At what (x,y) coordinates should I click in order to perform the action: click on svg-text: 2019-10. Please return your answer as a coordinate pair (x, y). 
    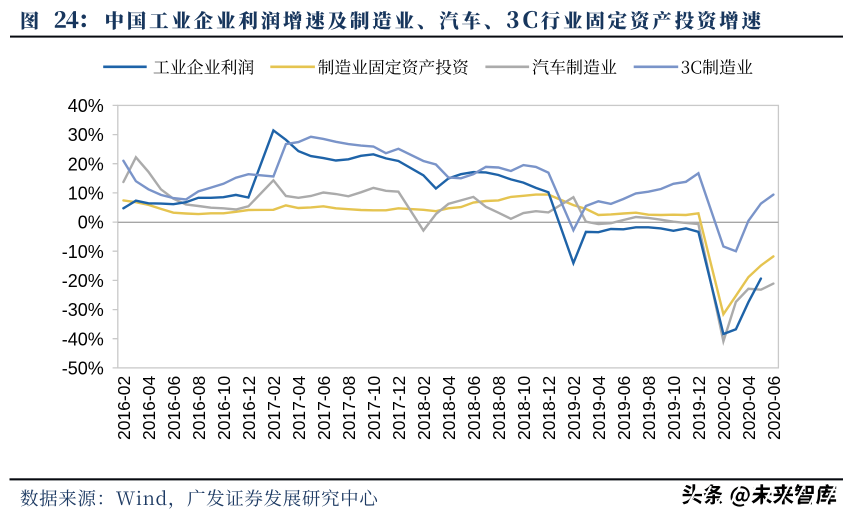
    Looking at the image, I should click on (674, 408).